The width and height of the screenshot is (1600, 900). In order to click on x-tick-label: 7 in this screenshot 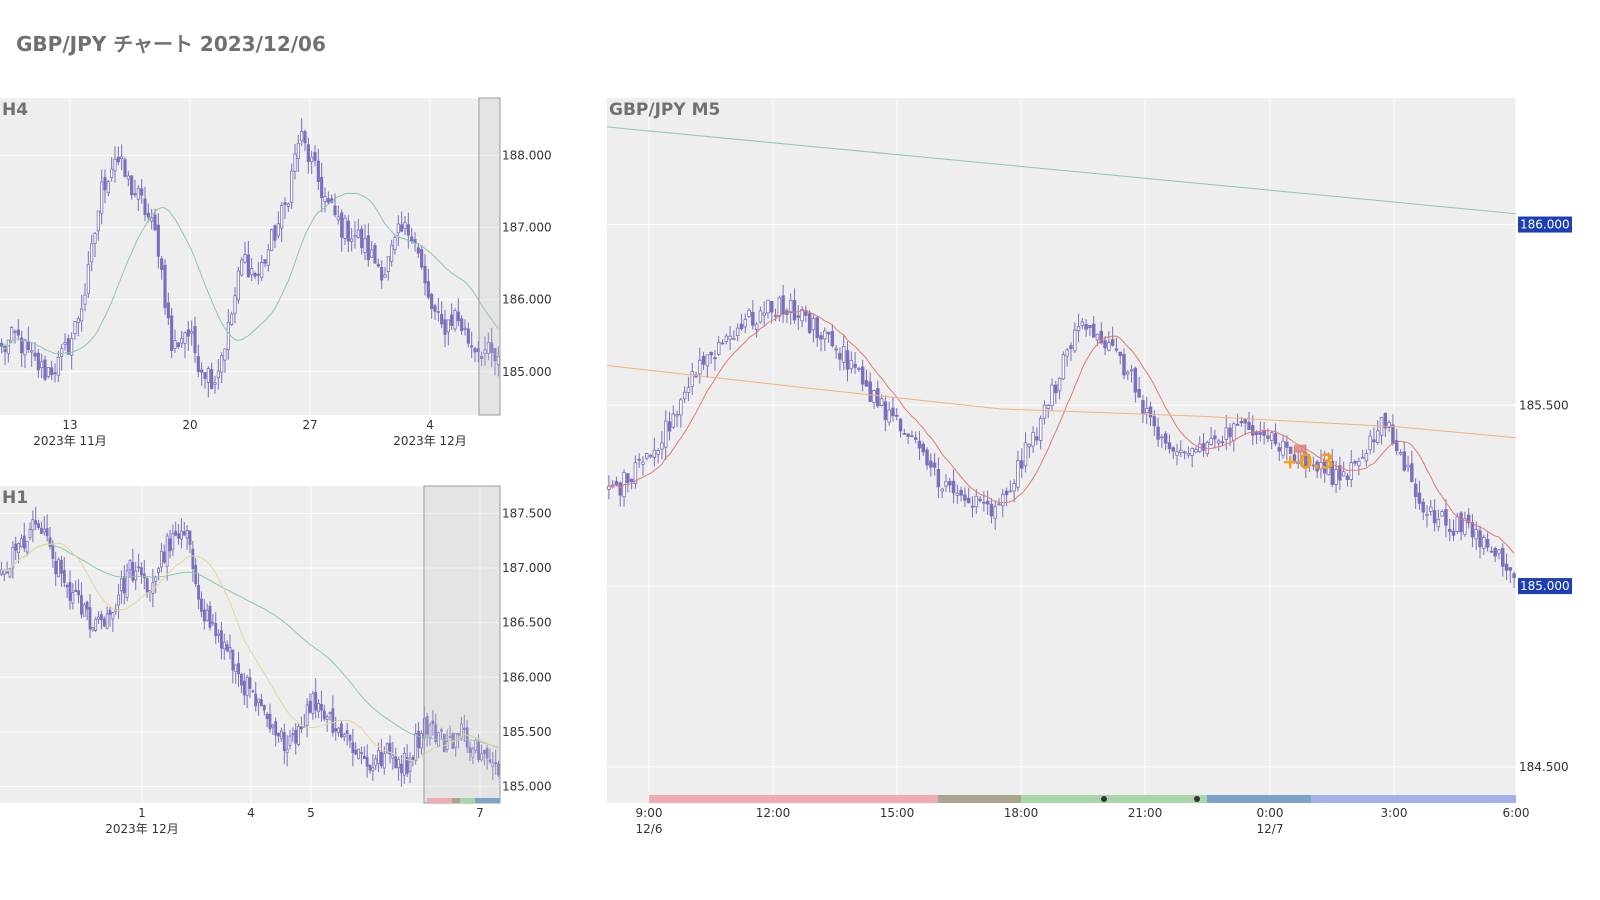, I will do `click(480, 813)`.